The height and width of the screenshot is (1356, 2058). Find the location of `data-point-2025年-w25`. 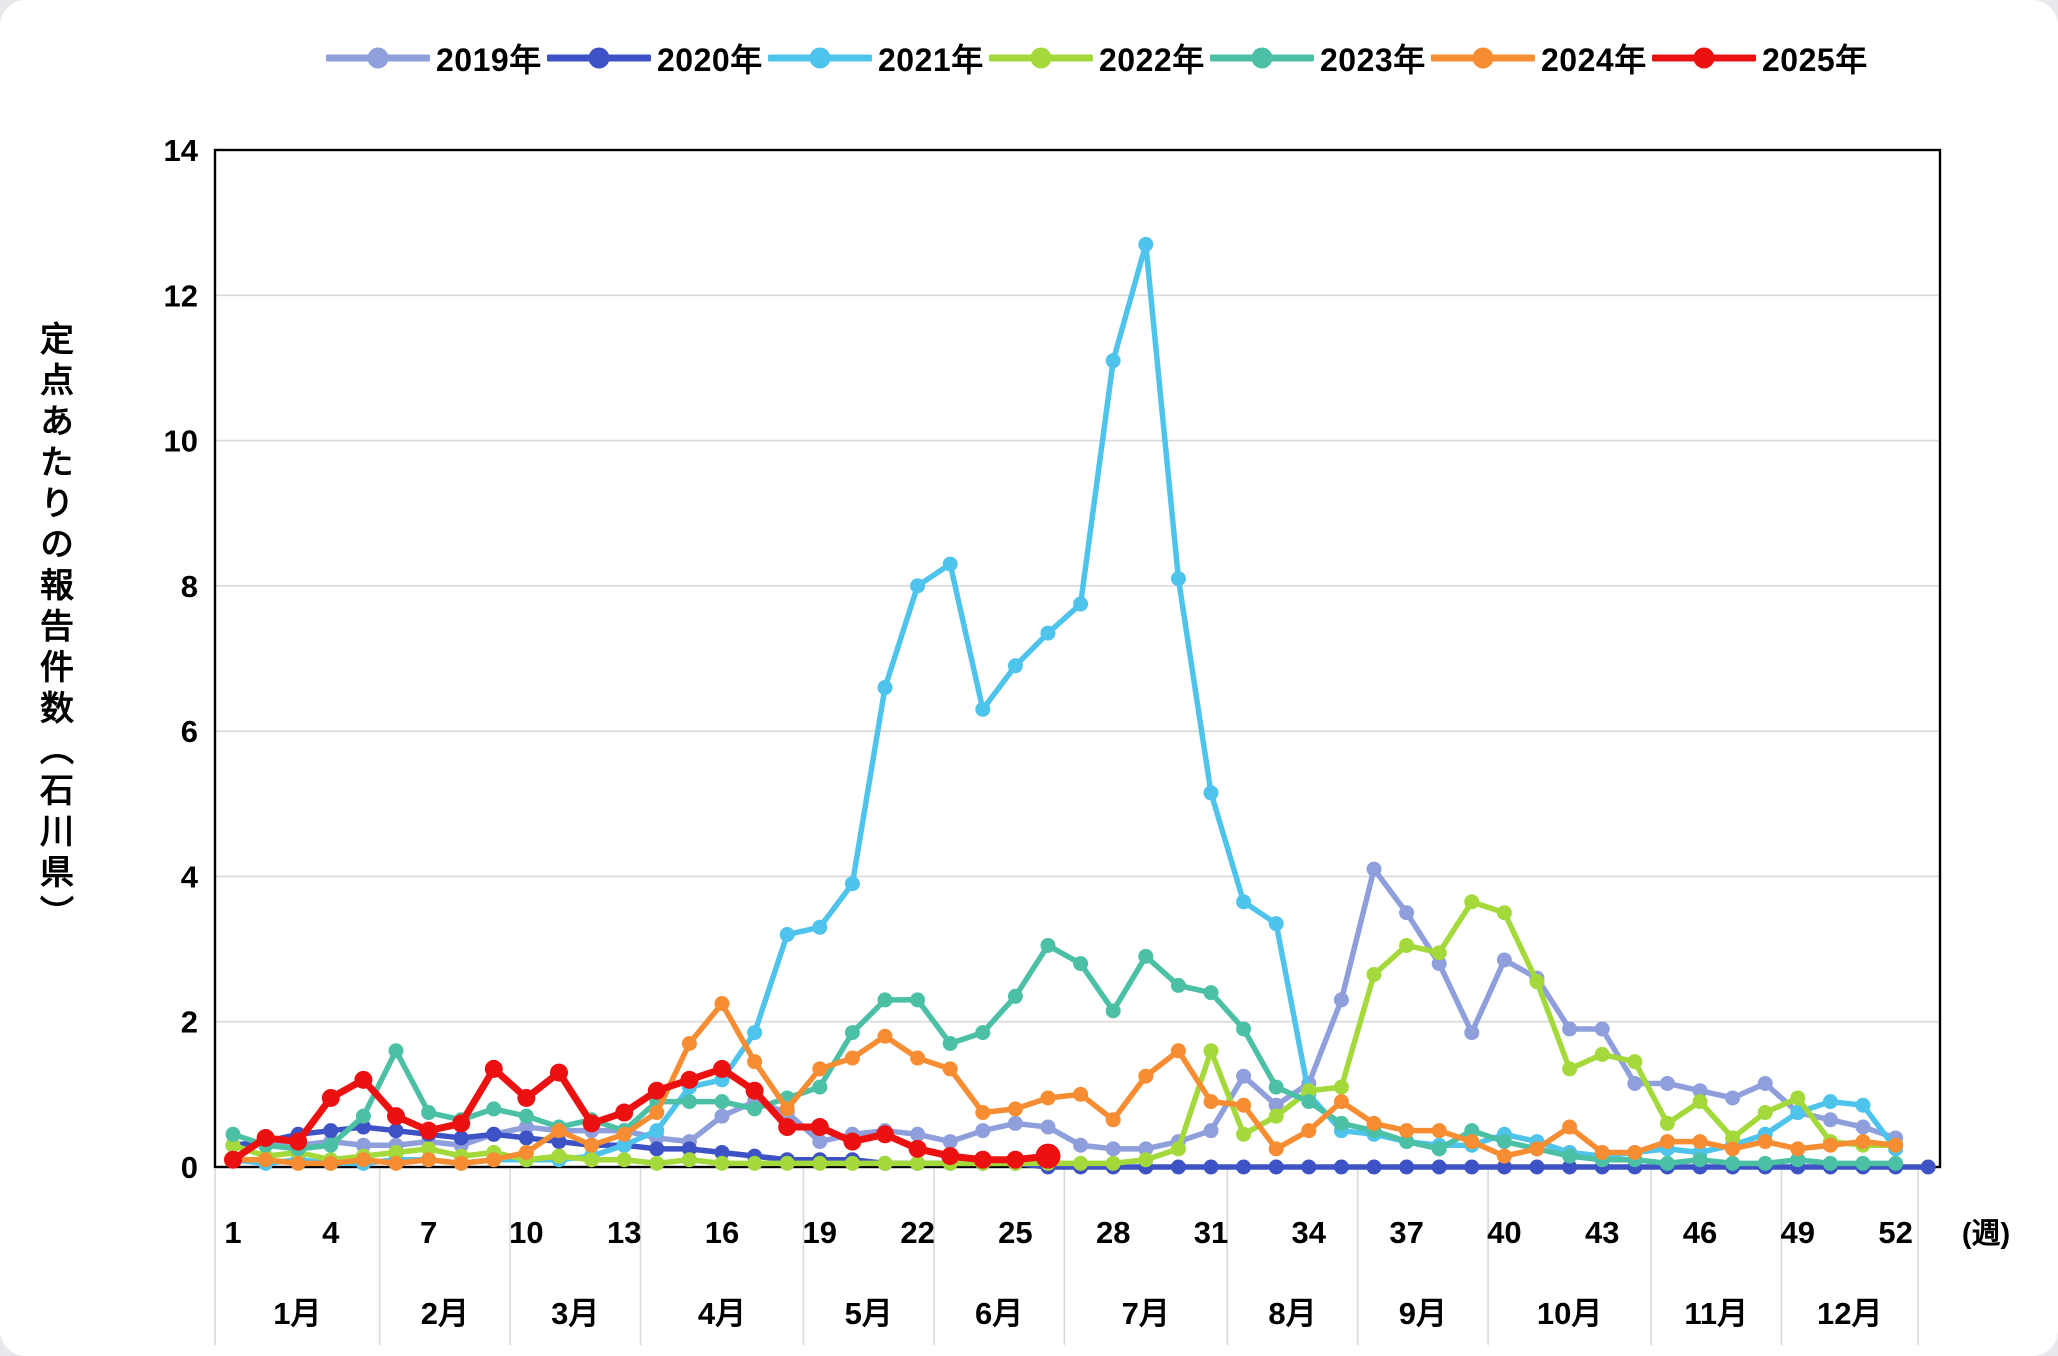

data-point-2025年-w25 is located at coordinates (1015, 1159).